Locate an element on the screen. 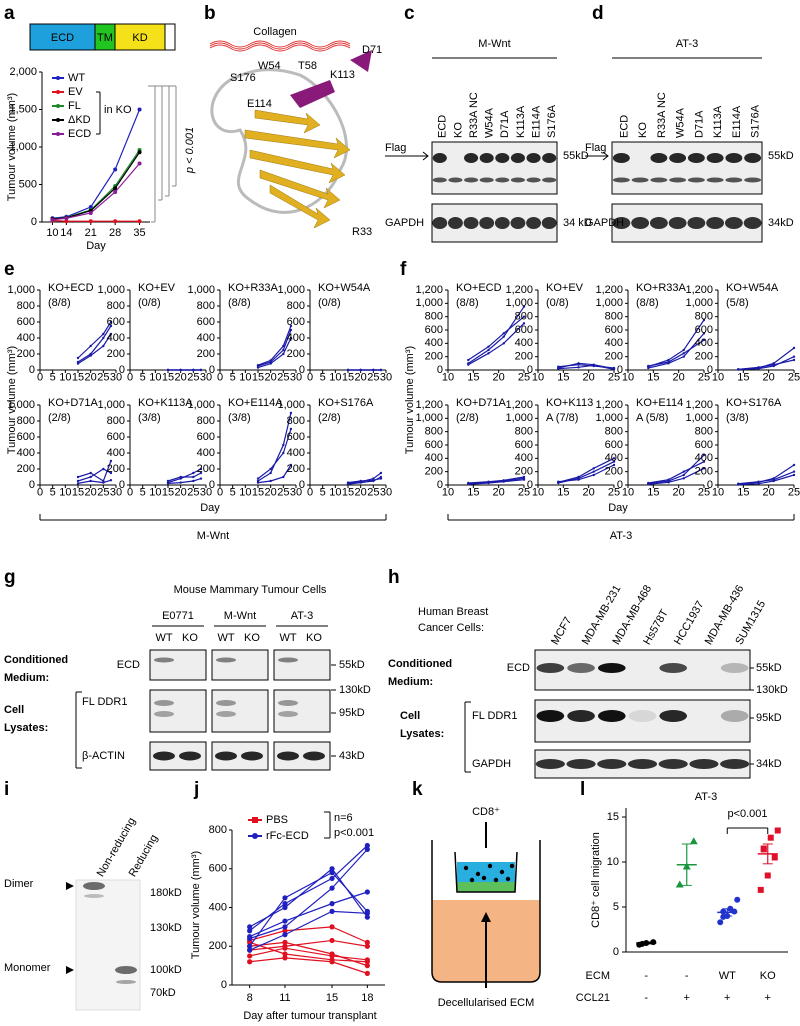 The image size is (800, 1026). legend-label: ECD is located at coordinates (79, 134).